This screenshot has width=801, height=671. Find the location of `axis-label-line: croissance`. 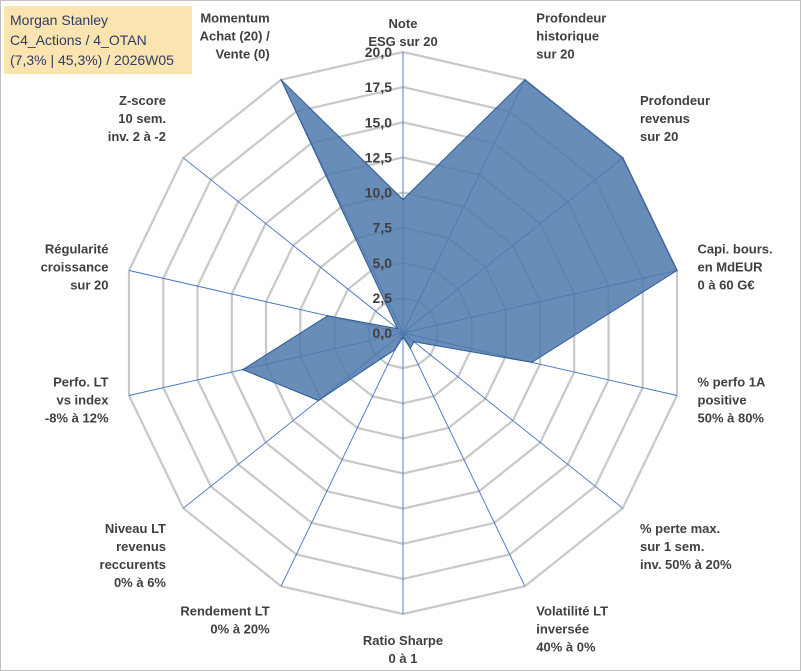

axis-label-line: croissance is located at coordinates (75, 267).